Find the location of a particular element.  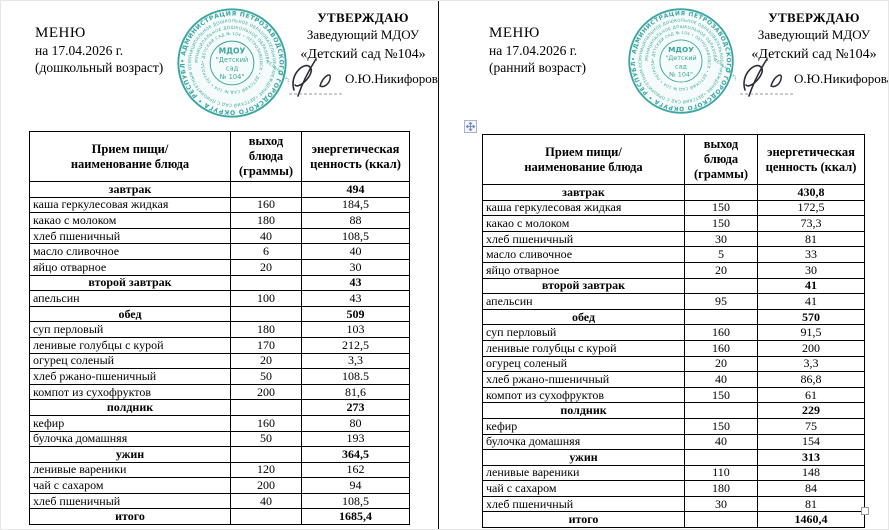

cell-kcal: 94 is located at coordinates (355, 485).